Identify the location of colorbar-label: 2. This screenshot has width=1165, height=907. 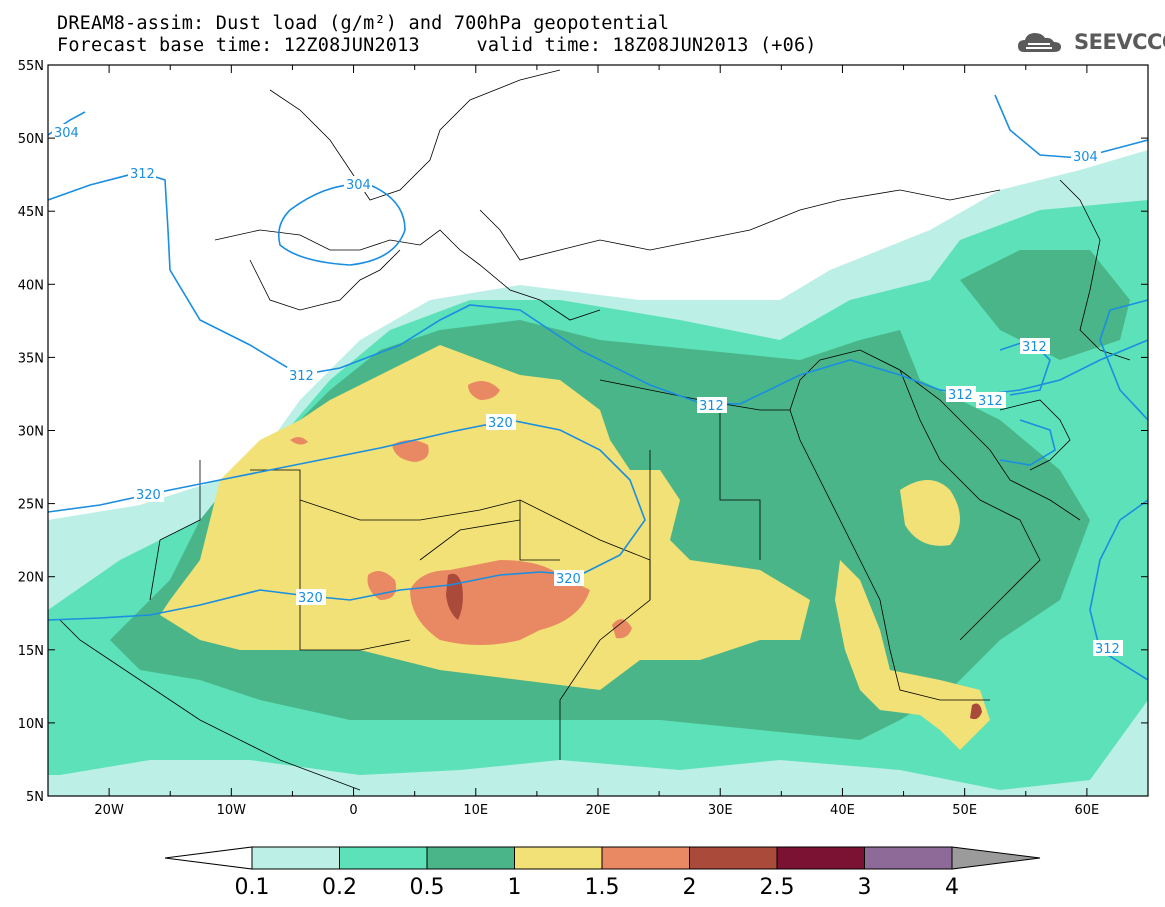
(690, 887).